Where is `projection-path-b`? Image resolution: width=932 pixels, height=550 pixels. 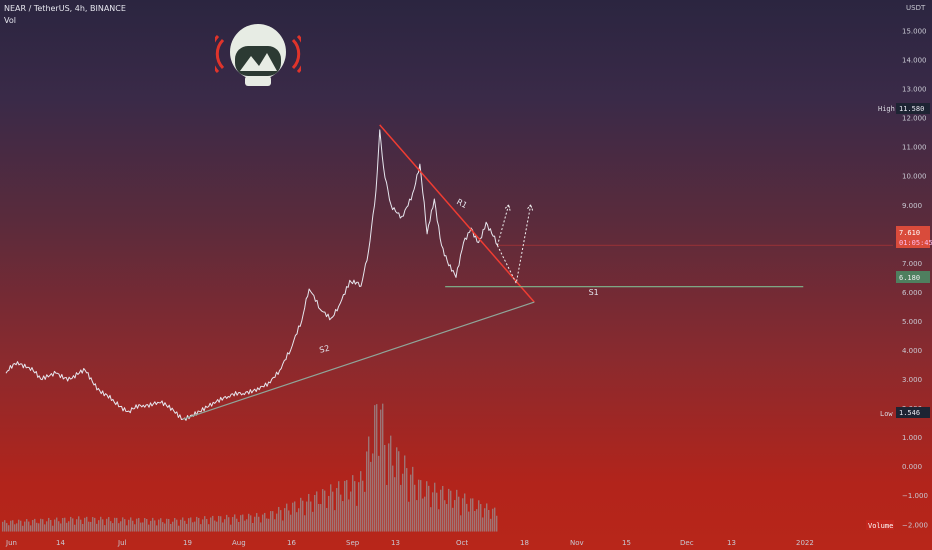 projection-path-b is located at coordinates (503, 225).